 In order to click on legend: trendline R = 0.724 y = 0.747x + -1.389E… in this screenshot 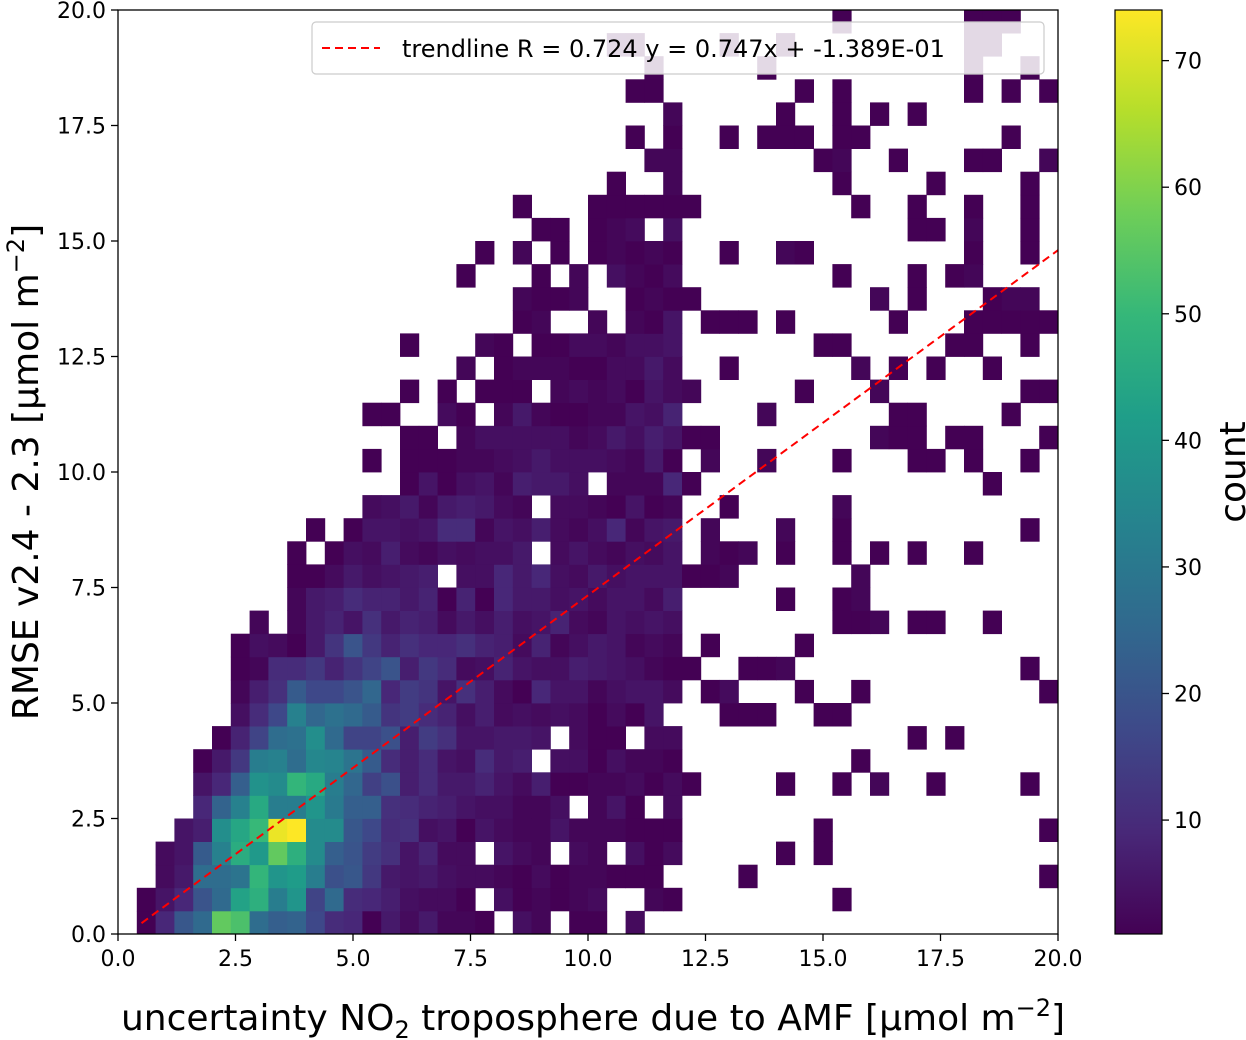, I will do `click(678, 48)`.